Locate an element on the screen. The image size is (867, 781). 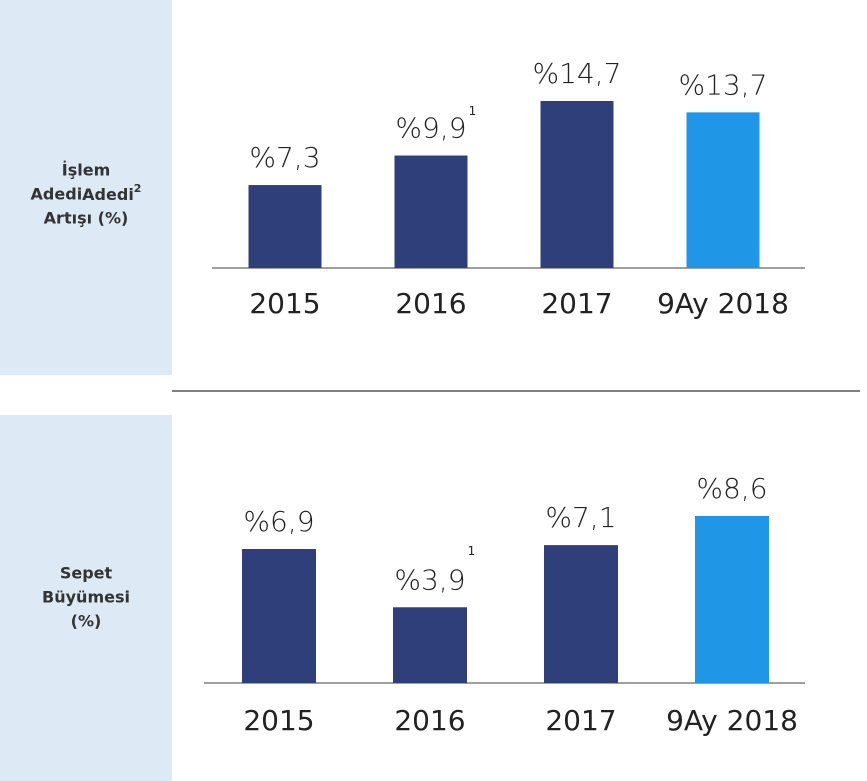
value-label: %8,6 is located at coordinates (731, 488).